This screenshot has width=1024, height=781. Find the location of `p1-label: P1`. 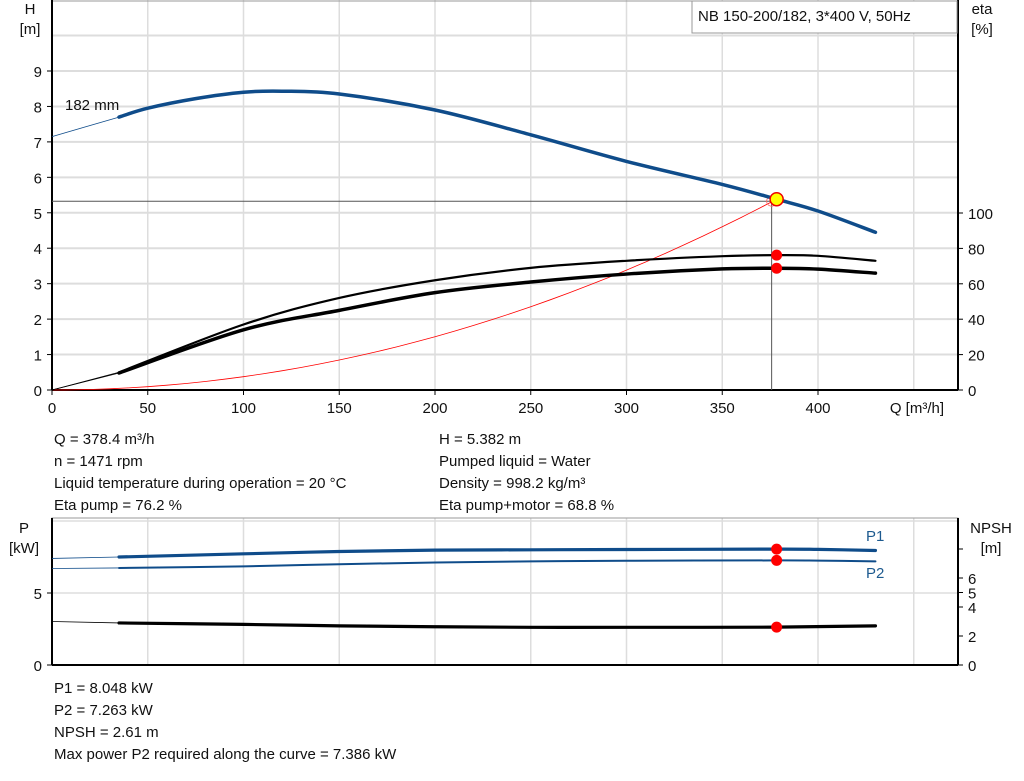

p1-label: P1 is located at coordinates (875, 536).